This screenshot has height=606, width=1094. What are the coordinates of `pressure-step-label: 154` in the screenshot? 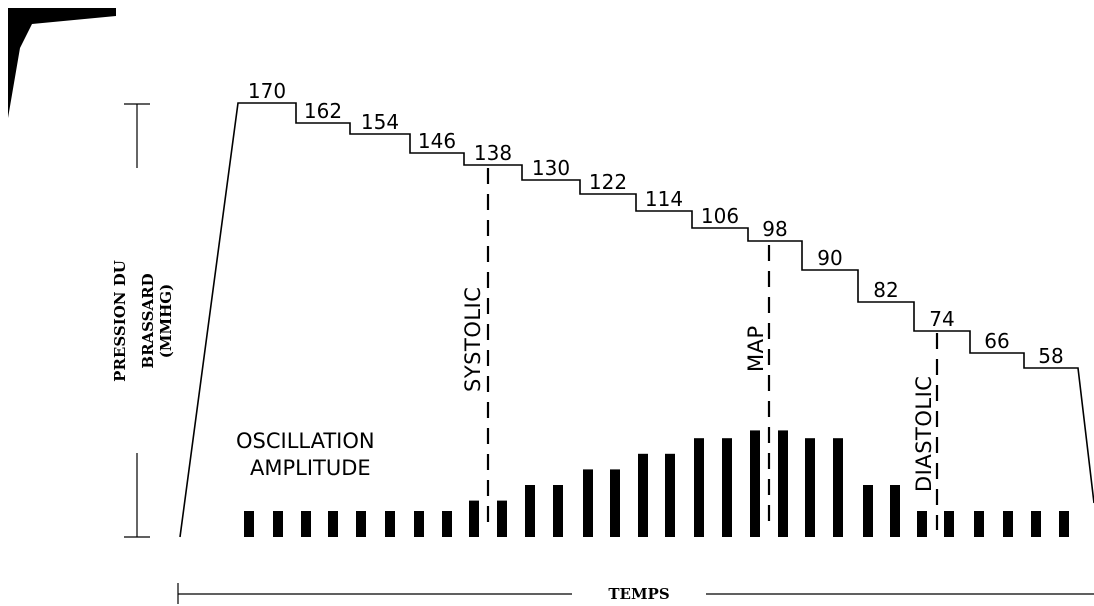 It's located at (380, 122).